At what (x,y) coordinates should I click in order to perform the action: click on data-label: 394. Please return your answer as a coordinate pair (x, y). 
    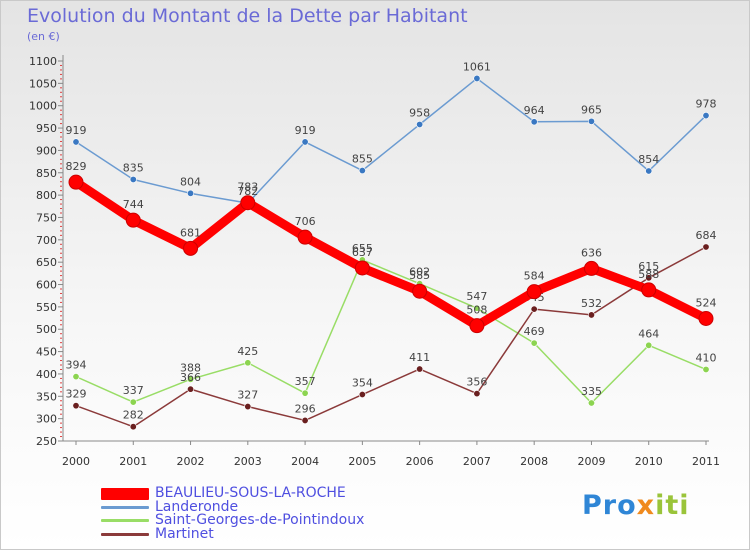
    Looking at the image, I should click on (76, 365).